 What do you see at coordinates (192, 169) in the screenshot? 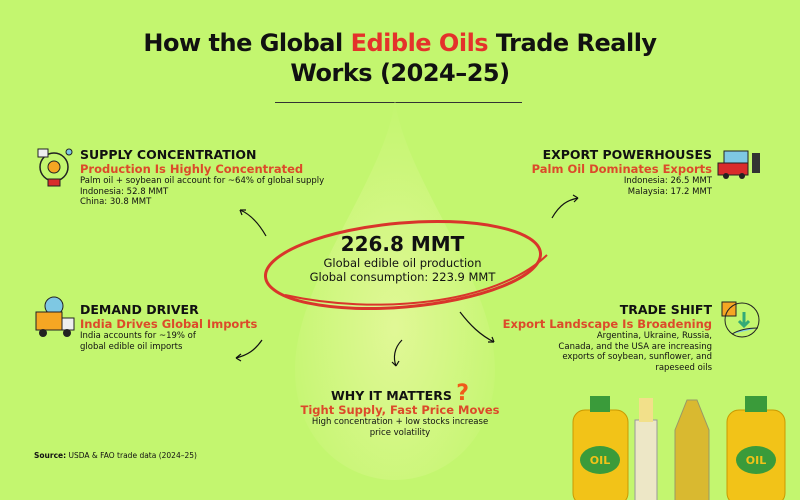
I see `section-subheading: Production Is Highly Concentrated` at bounding box center [192, 169].